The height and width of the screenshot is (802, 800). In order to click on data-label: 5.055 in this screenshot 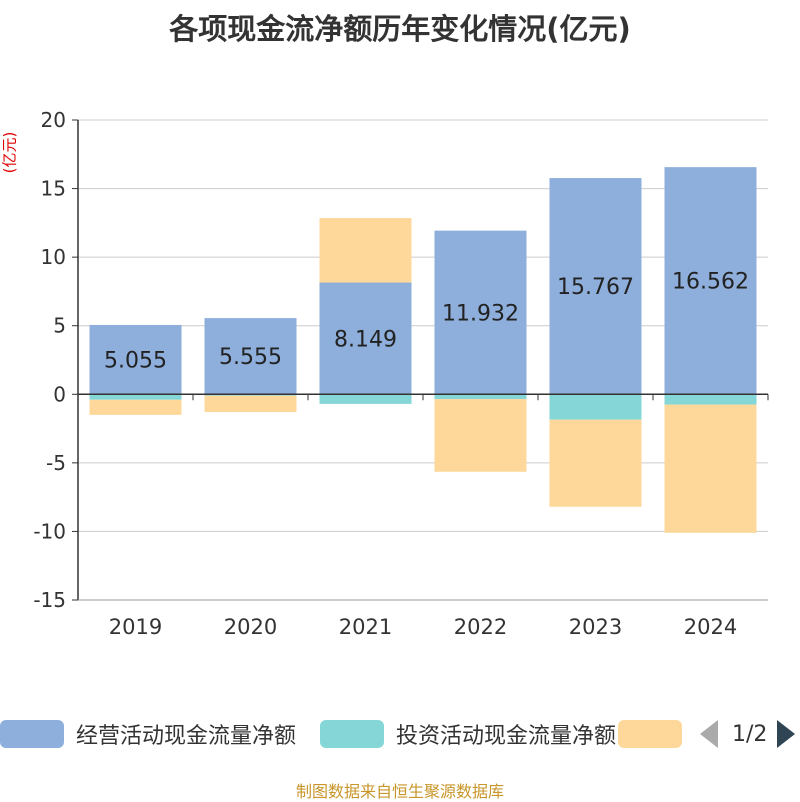, I will do `click(135, 361)`.